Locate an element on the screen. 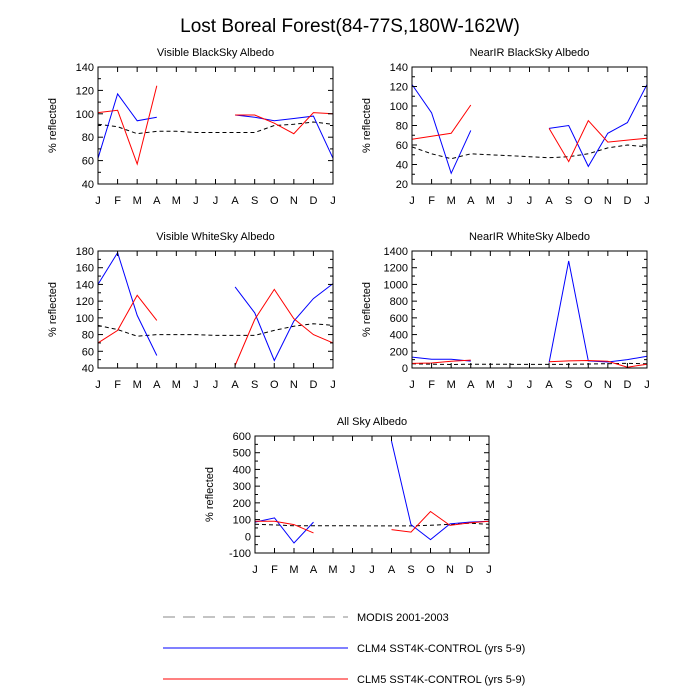 The width and height of the screenshot is (700, 700). y-tick-label: 300 is located at coordinates (242, 487).